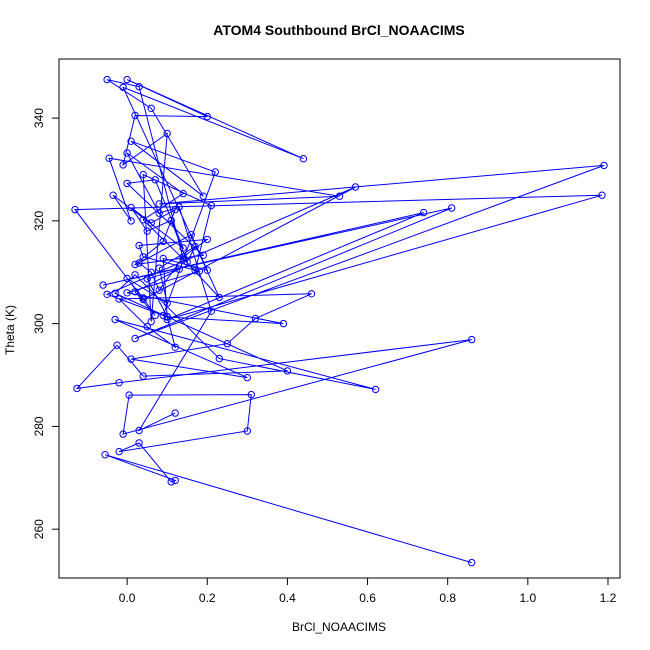 This screenshot has height=650, width=650. I want to click on x-tick-label: 0.4, so click(287, 598).